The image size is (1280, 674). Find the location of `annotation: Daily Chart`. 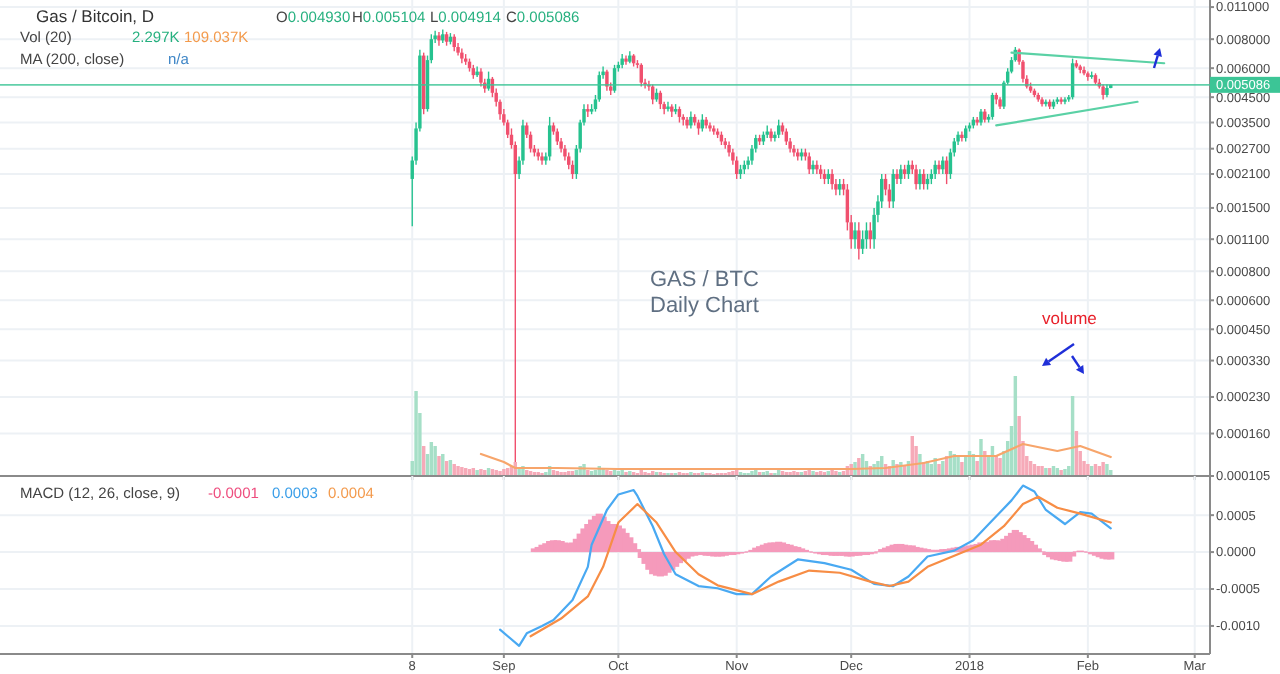

annotation: Daily Chart is located at coordinates (704, 306).